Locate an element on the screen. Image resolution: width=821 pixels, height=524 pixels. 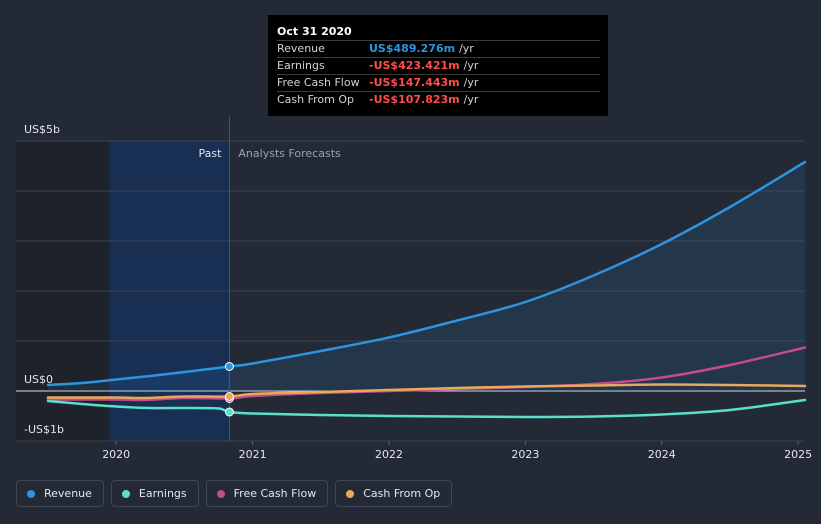
y-axis-label: US$0 is located at coordinates (38, 379).